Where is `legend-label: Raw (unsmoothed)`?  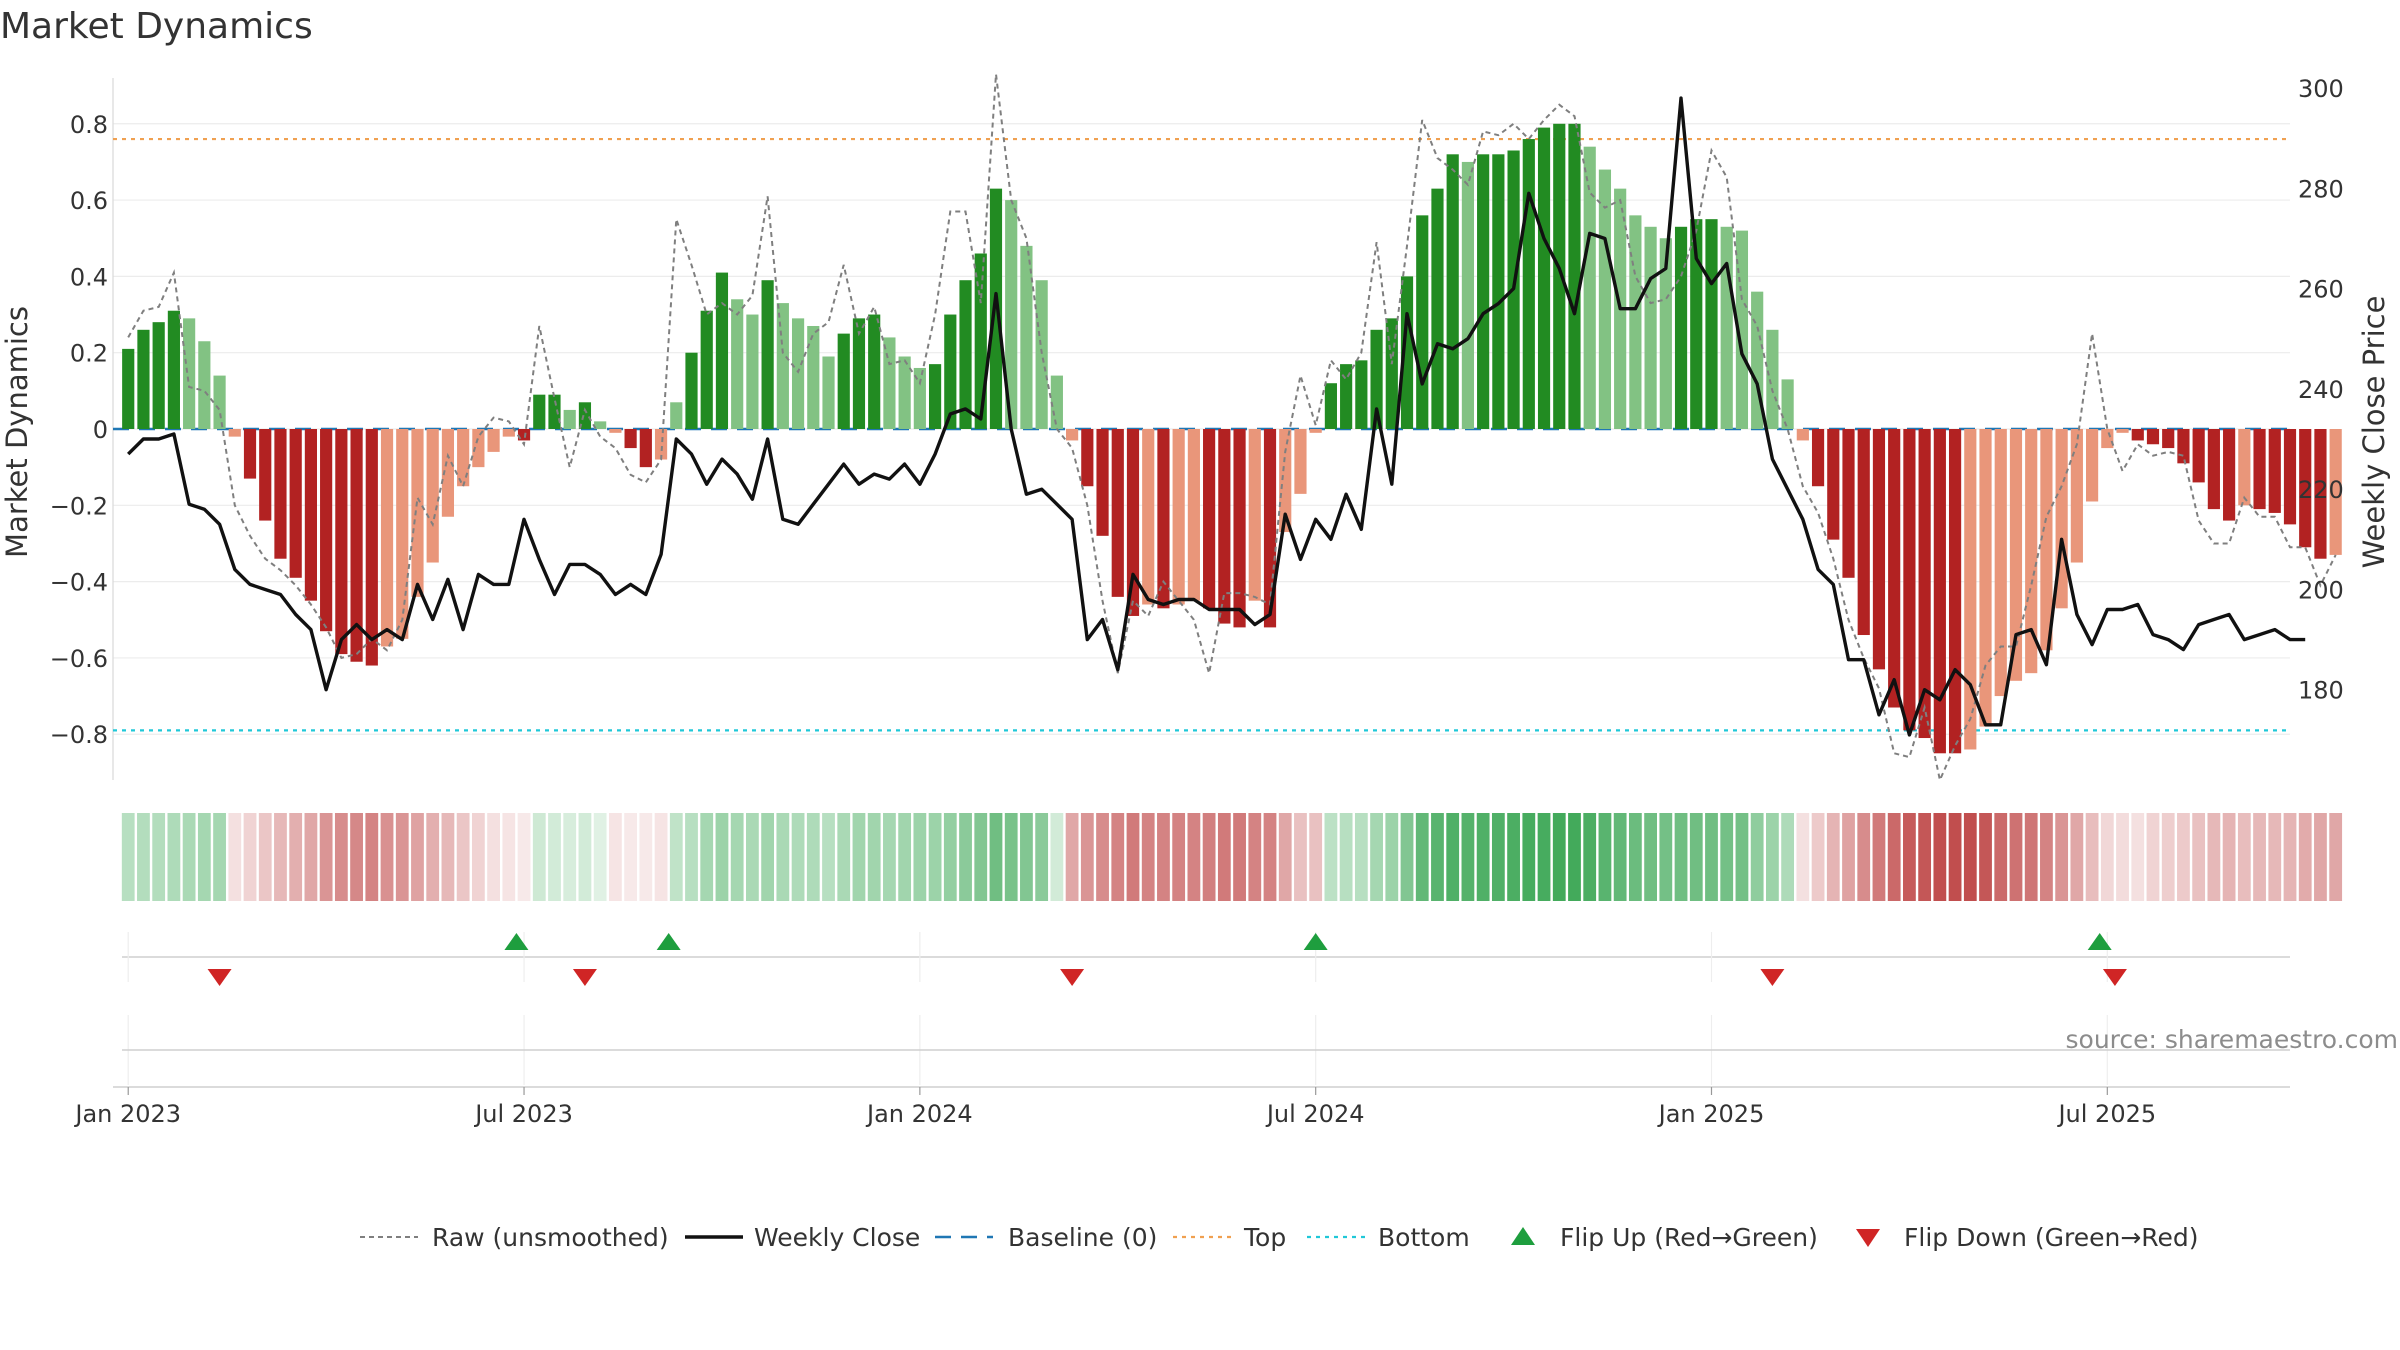 legend-label: Raw (unsmoothed) is located at coordinates (550, 1237).